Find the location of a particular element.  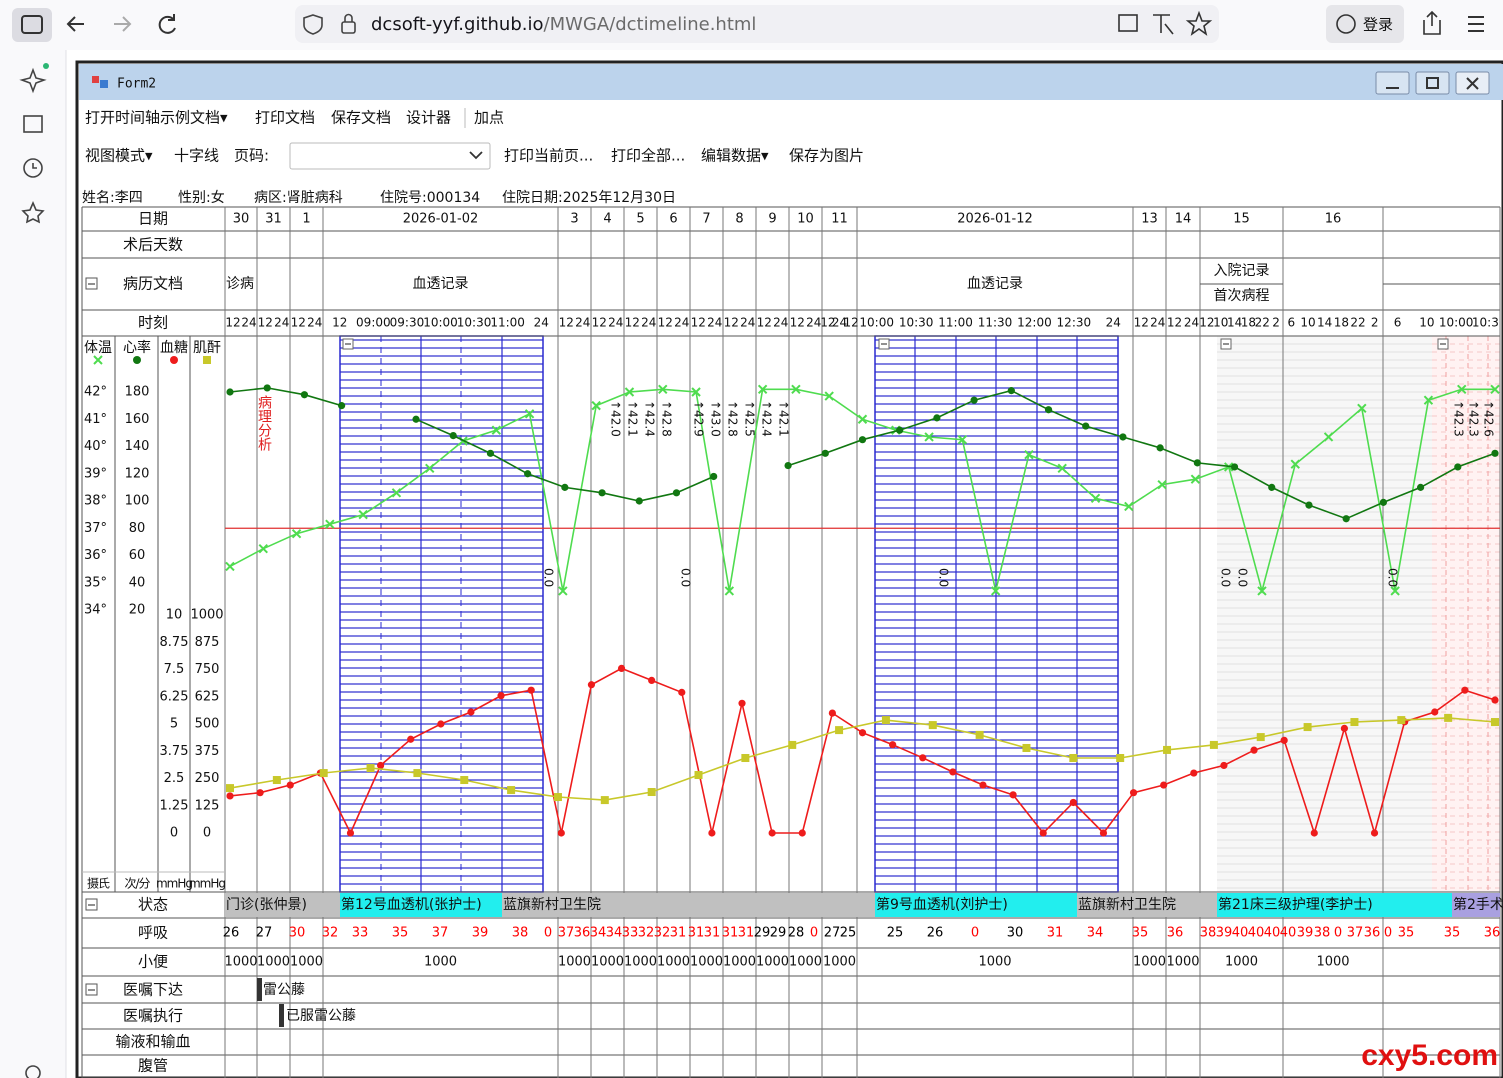

translate-icon is located at coordinates (1163, 24).